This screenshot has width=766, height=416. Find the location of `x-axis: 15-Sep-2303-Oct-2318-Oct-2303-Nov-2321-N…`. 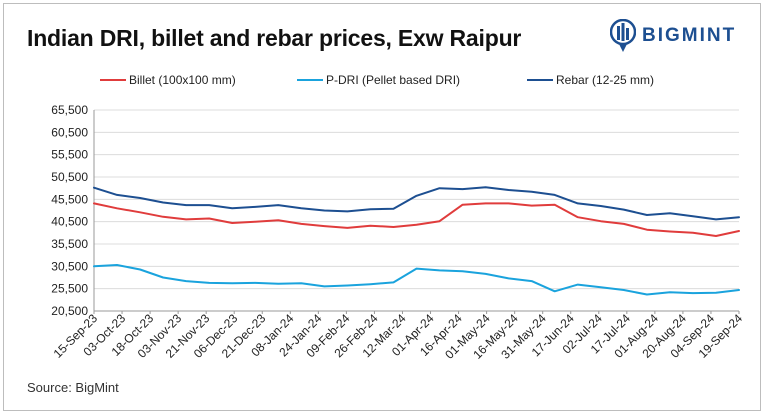

x-axis: 15-Sep-2303-Oct-2318-Oct-2303-Nov-2321-N… is located at coordinates (398, 336).